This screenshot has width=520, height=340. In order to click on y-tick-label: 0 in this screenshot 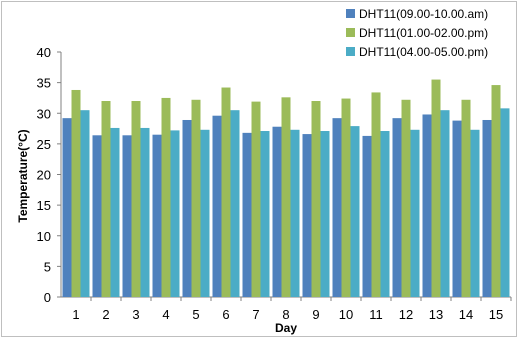, I will do `click(47, 297)`.